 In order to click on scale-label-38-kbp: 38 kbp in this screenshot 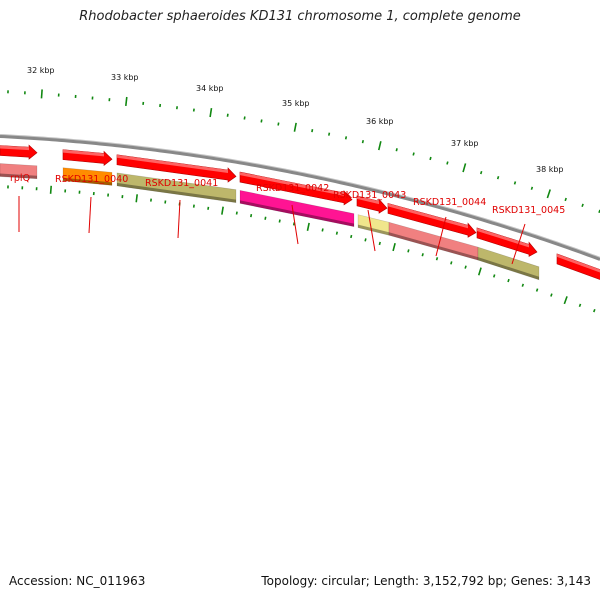, I will do `click(550, 169)`.